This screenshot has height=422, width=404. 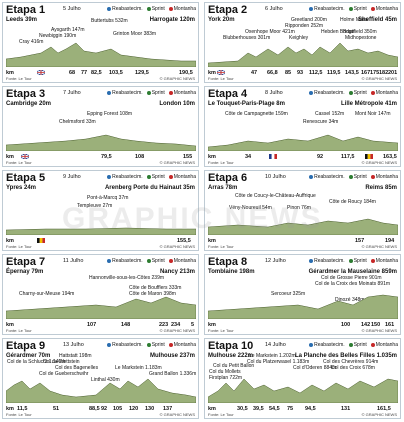 What do you see at coordinates (258, 409) in the screenshot?
I see `km-marker: 39,5` at bounding box center [258, 409].